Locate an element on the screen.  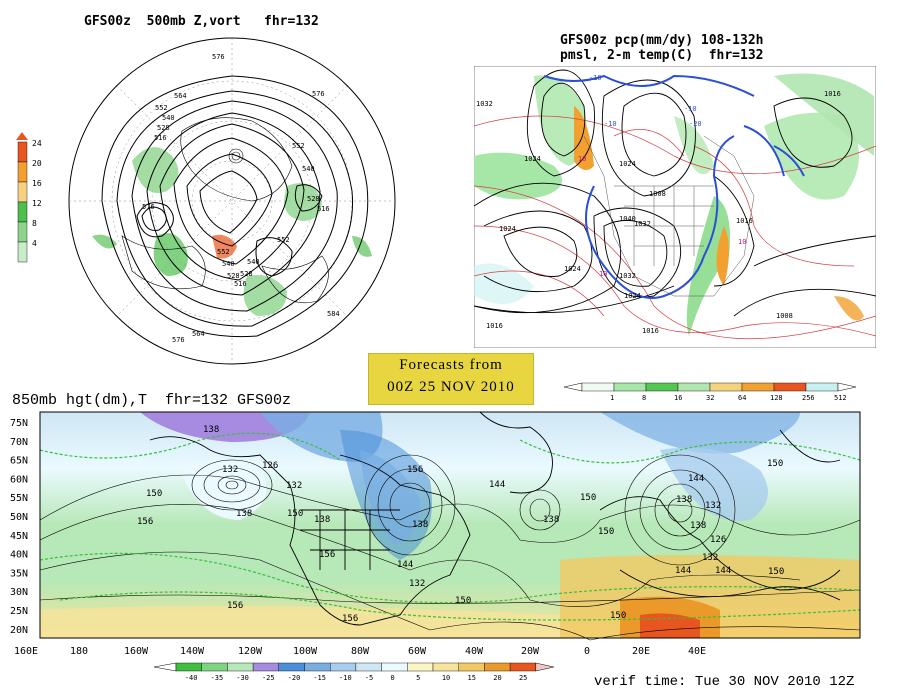
temp-legend-value: -10 is located at coordinates (345, 678).